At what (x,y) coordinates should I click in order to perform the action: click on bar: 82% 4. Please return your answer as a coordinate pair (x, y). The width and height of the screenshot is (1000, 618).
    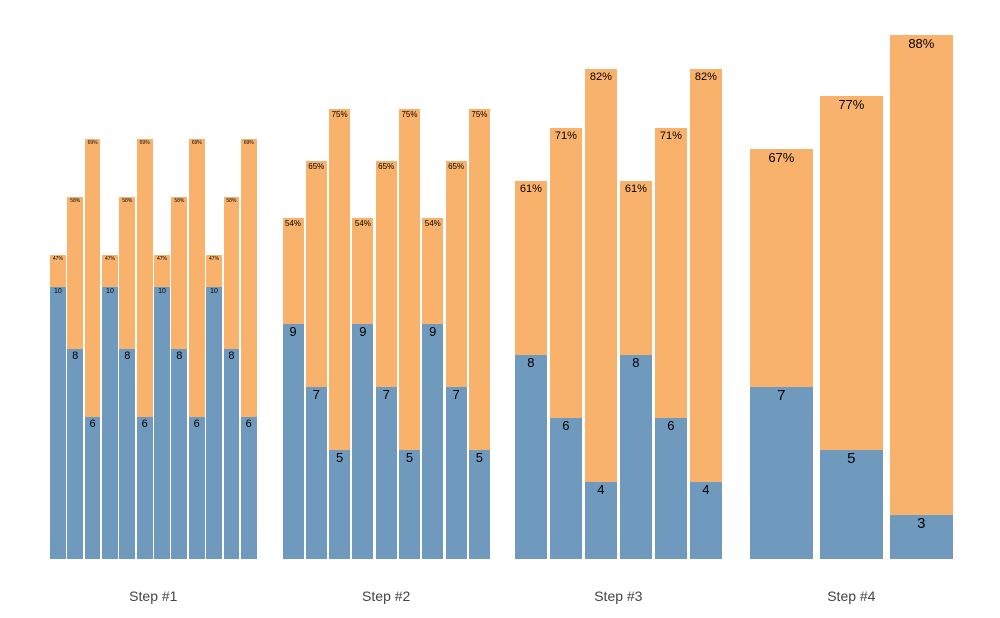
    Looking at the image, I should click on (706, 314).